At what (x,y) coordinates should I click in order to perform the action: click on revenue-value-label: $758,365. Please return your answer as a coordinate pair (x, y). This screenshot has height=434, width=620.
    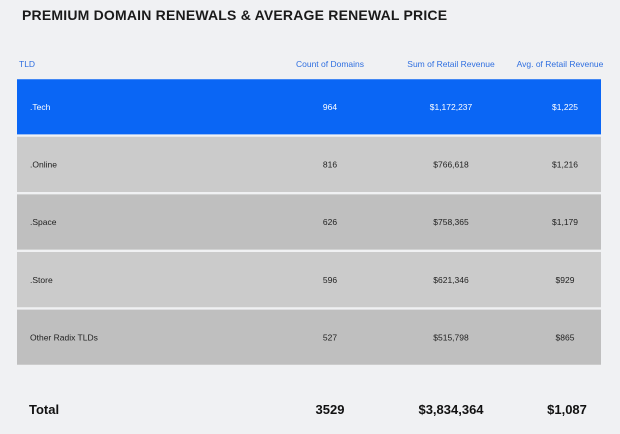
    Looking at the image, I should click on (451, 222).